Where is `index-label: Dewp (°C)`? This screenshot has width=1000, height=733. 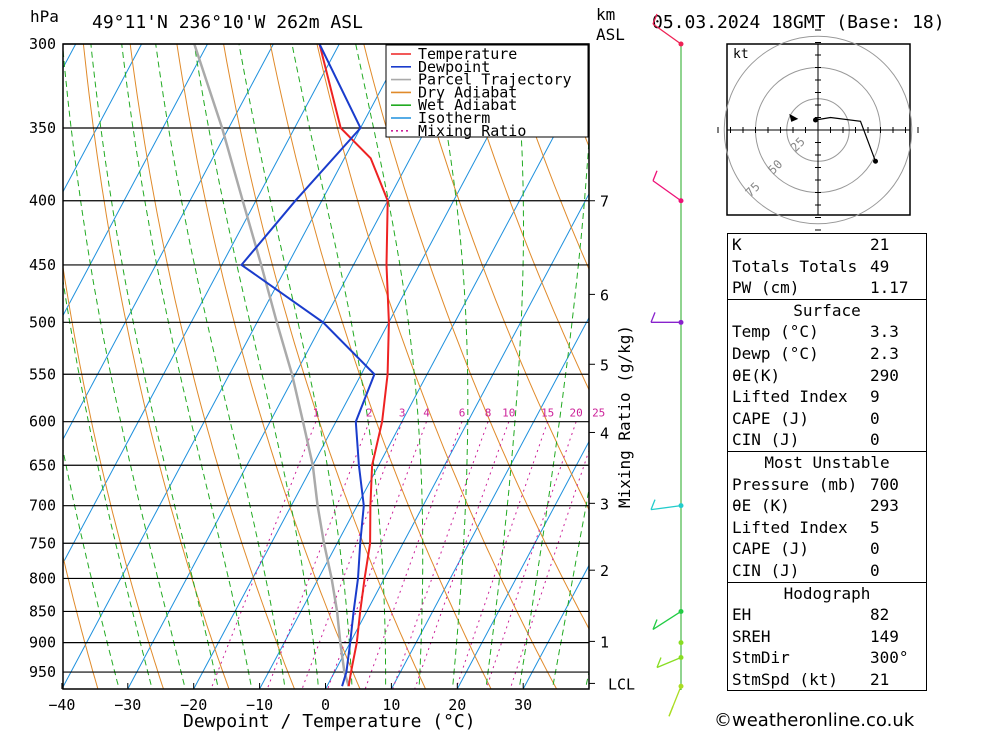
index-label: Dewp (°C) is located at coordinates (775, 353).